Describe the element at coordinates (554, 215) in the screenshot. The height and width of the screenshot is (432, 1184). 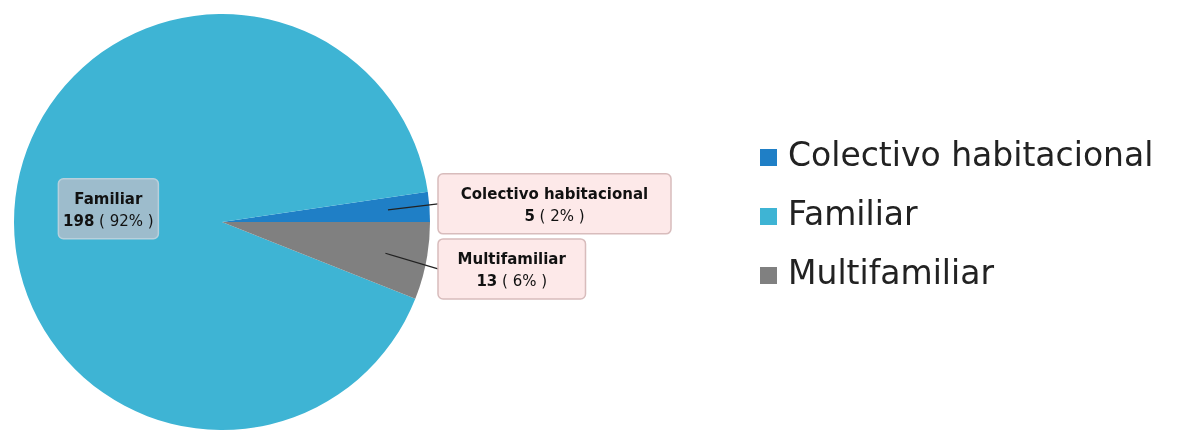
I see `data-label: 5 ( 2% )` at that location.